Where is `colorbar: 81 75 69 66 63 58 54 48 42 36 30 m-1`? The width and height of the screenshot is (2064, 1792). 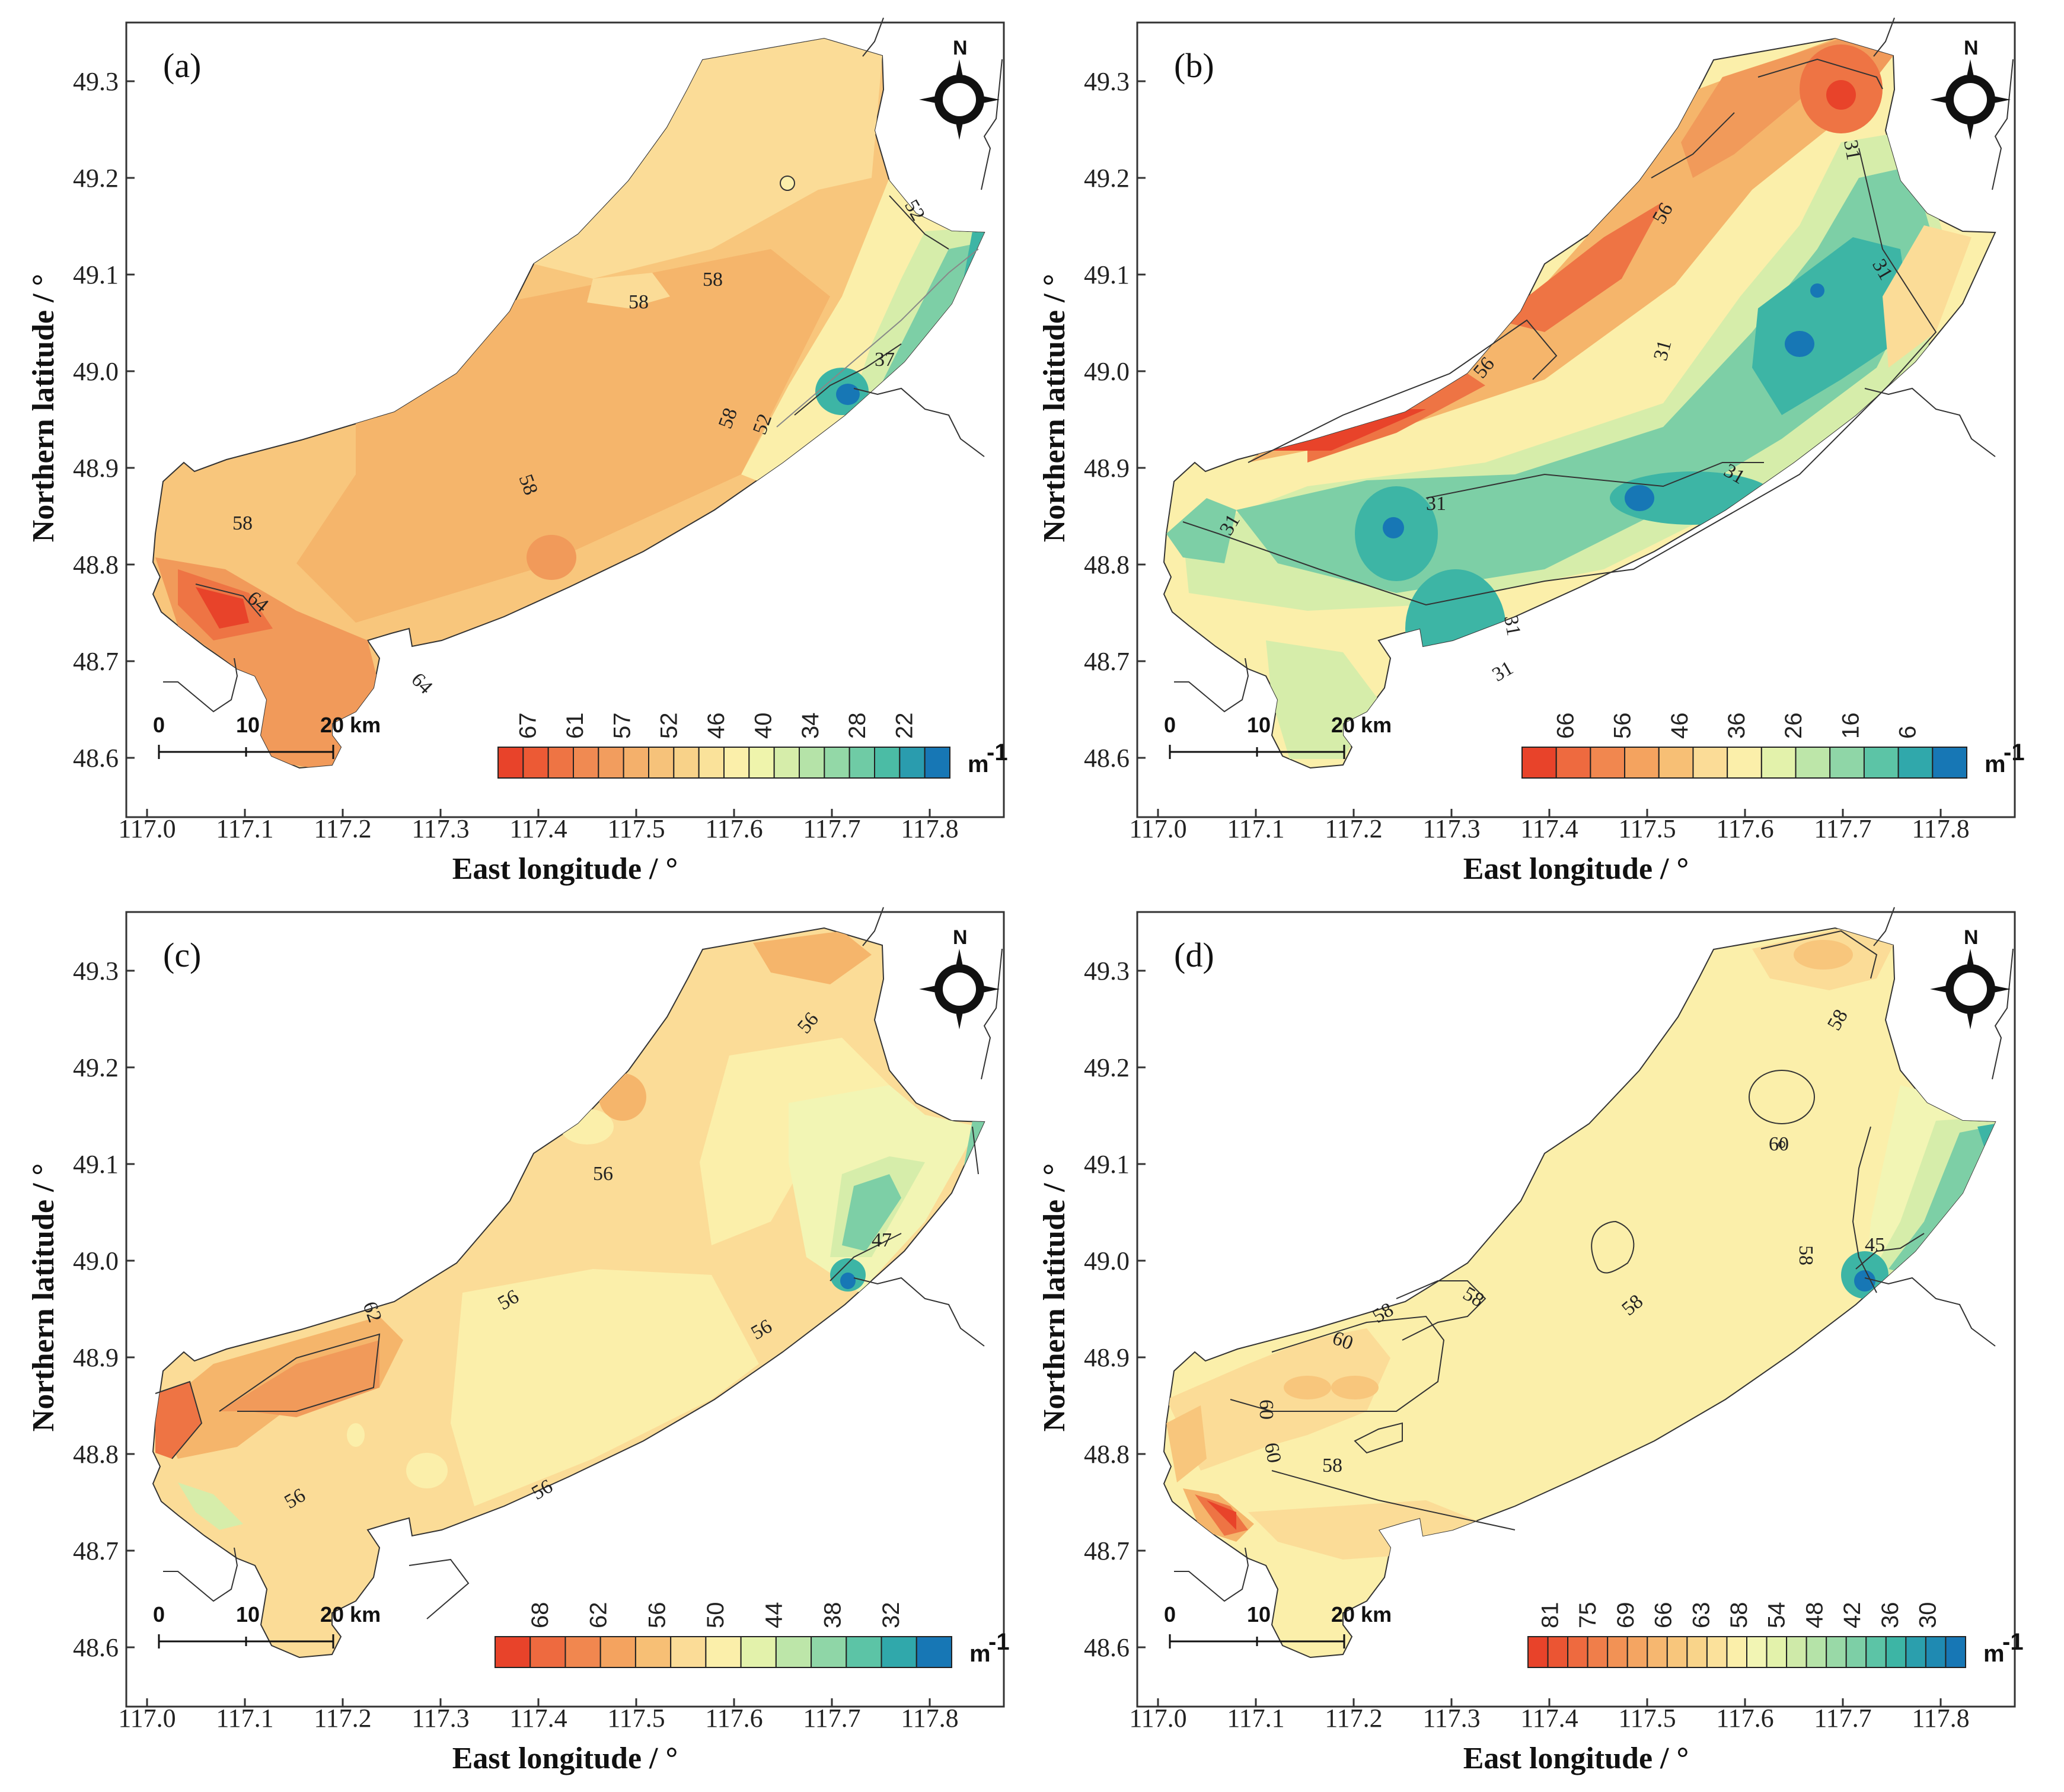 colorbar: 81 75 69 66 63 58 54 48 42 36 30 m-1 is located at coordinates (1775, 1635).